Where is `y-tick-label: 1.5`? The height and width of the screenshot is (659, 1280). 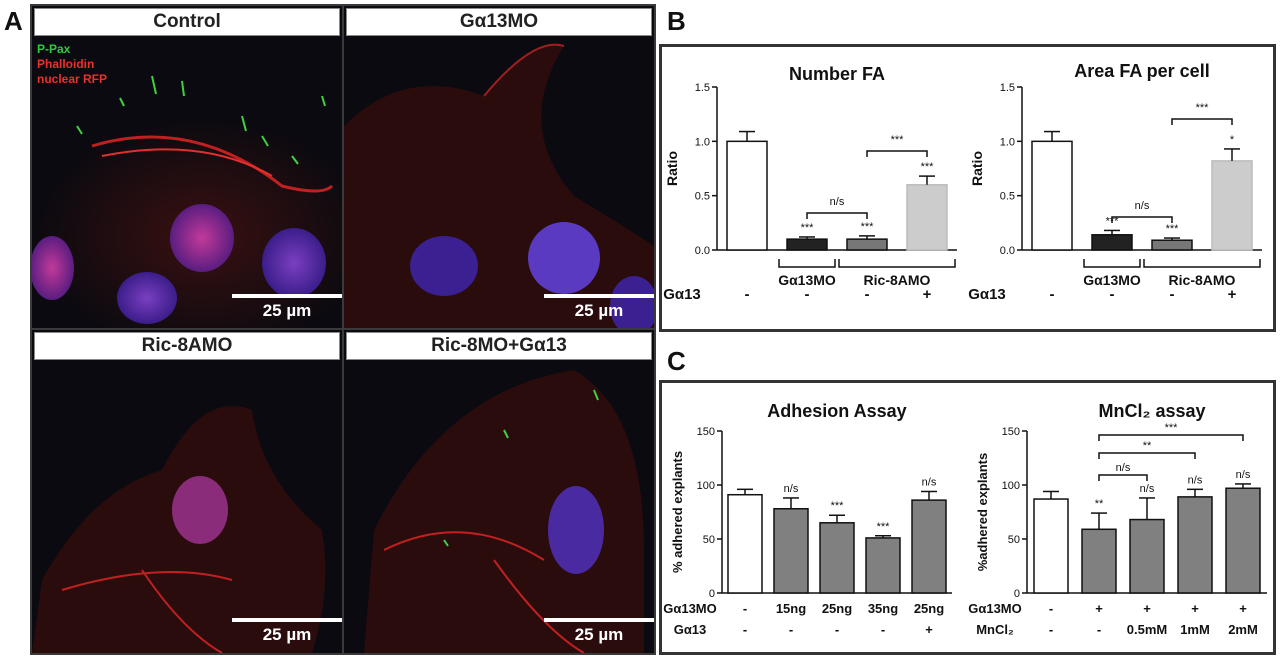 y-tick-label: 1.5 is located at coordinates (702, 88).